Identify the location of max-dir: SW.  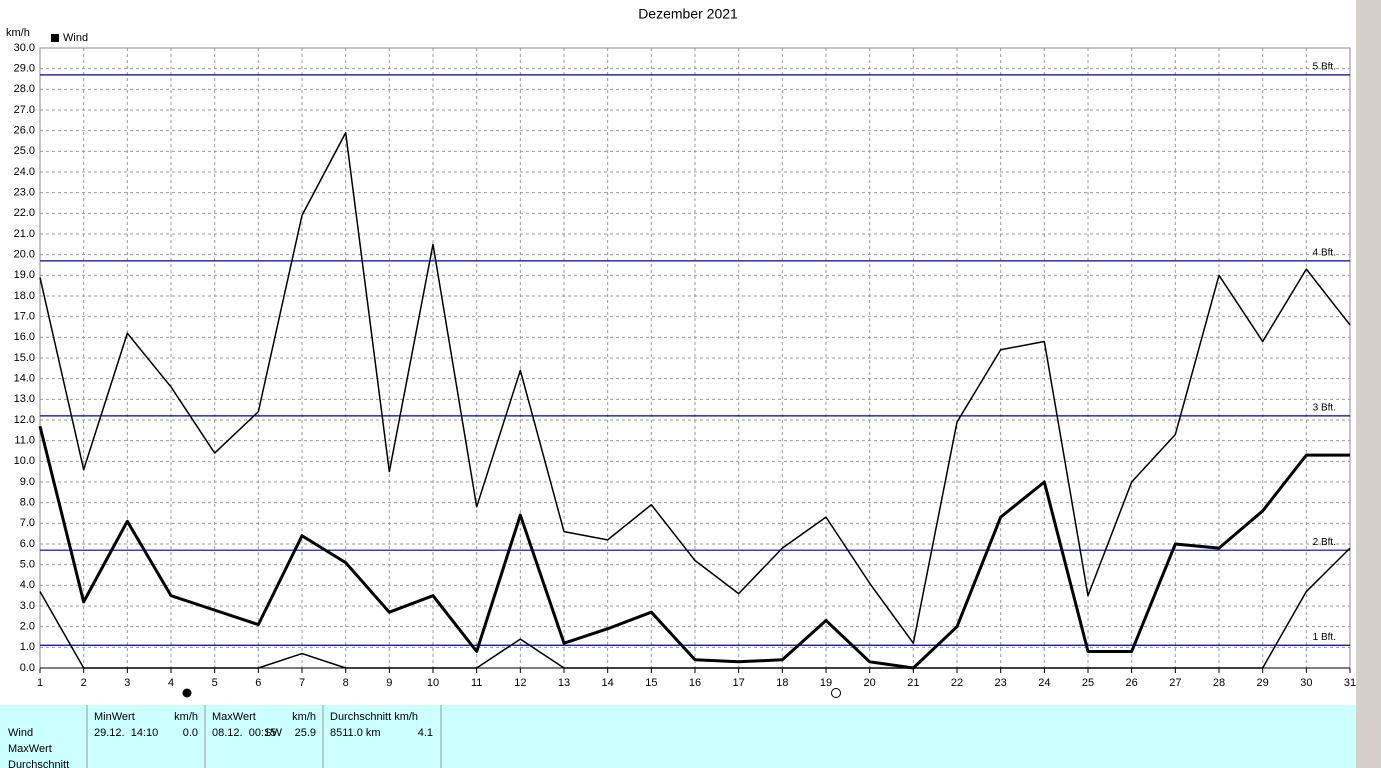
(273, 733).